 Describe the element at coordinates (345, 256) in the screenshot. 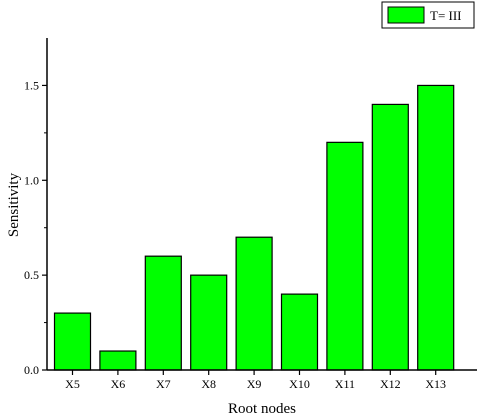

I see `bar-x11` at that location.